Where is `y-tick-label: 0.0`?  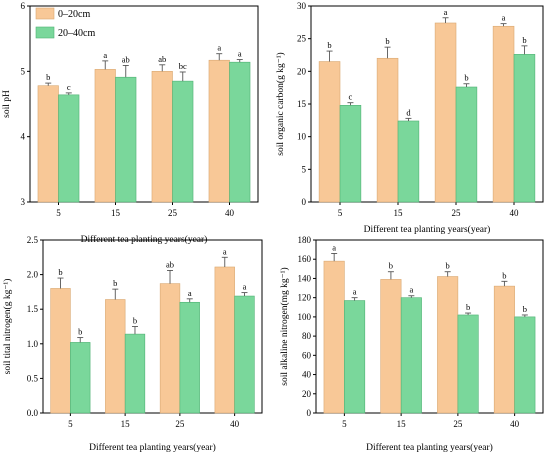 y-tick-label: 0.0 is located at coordinates (33, 413).